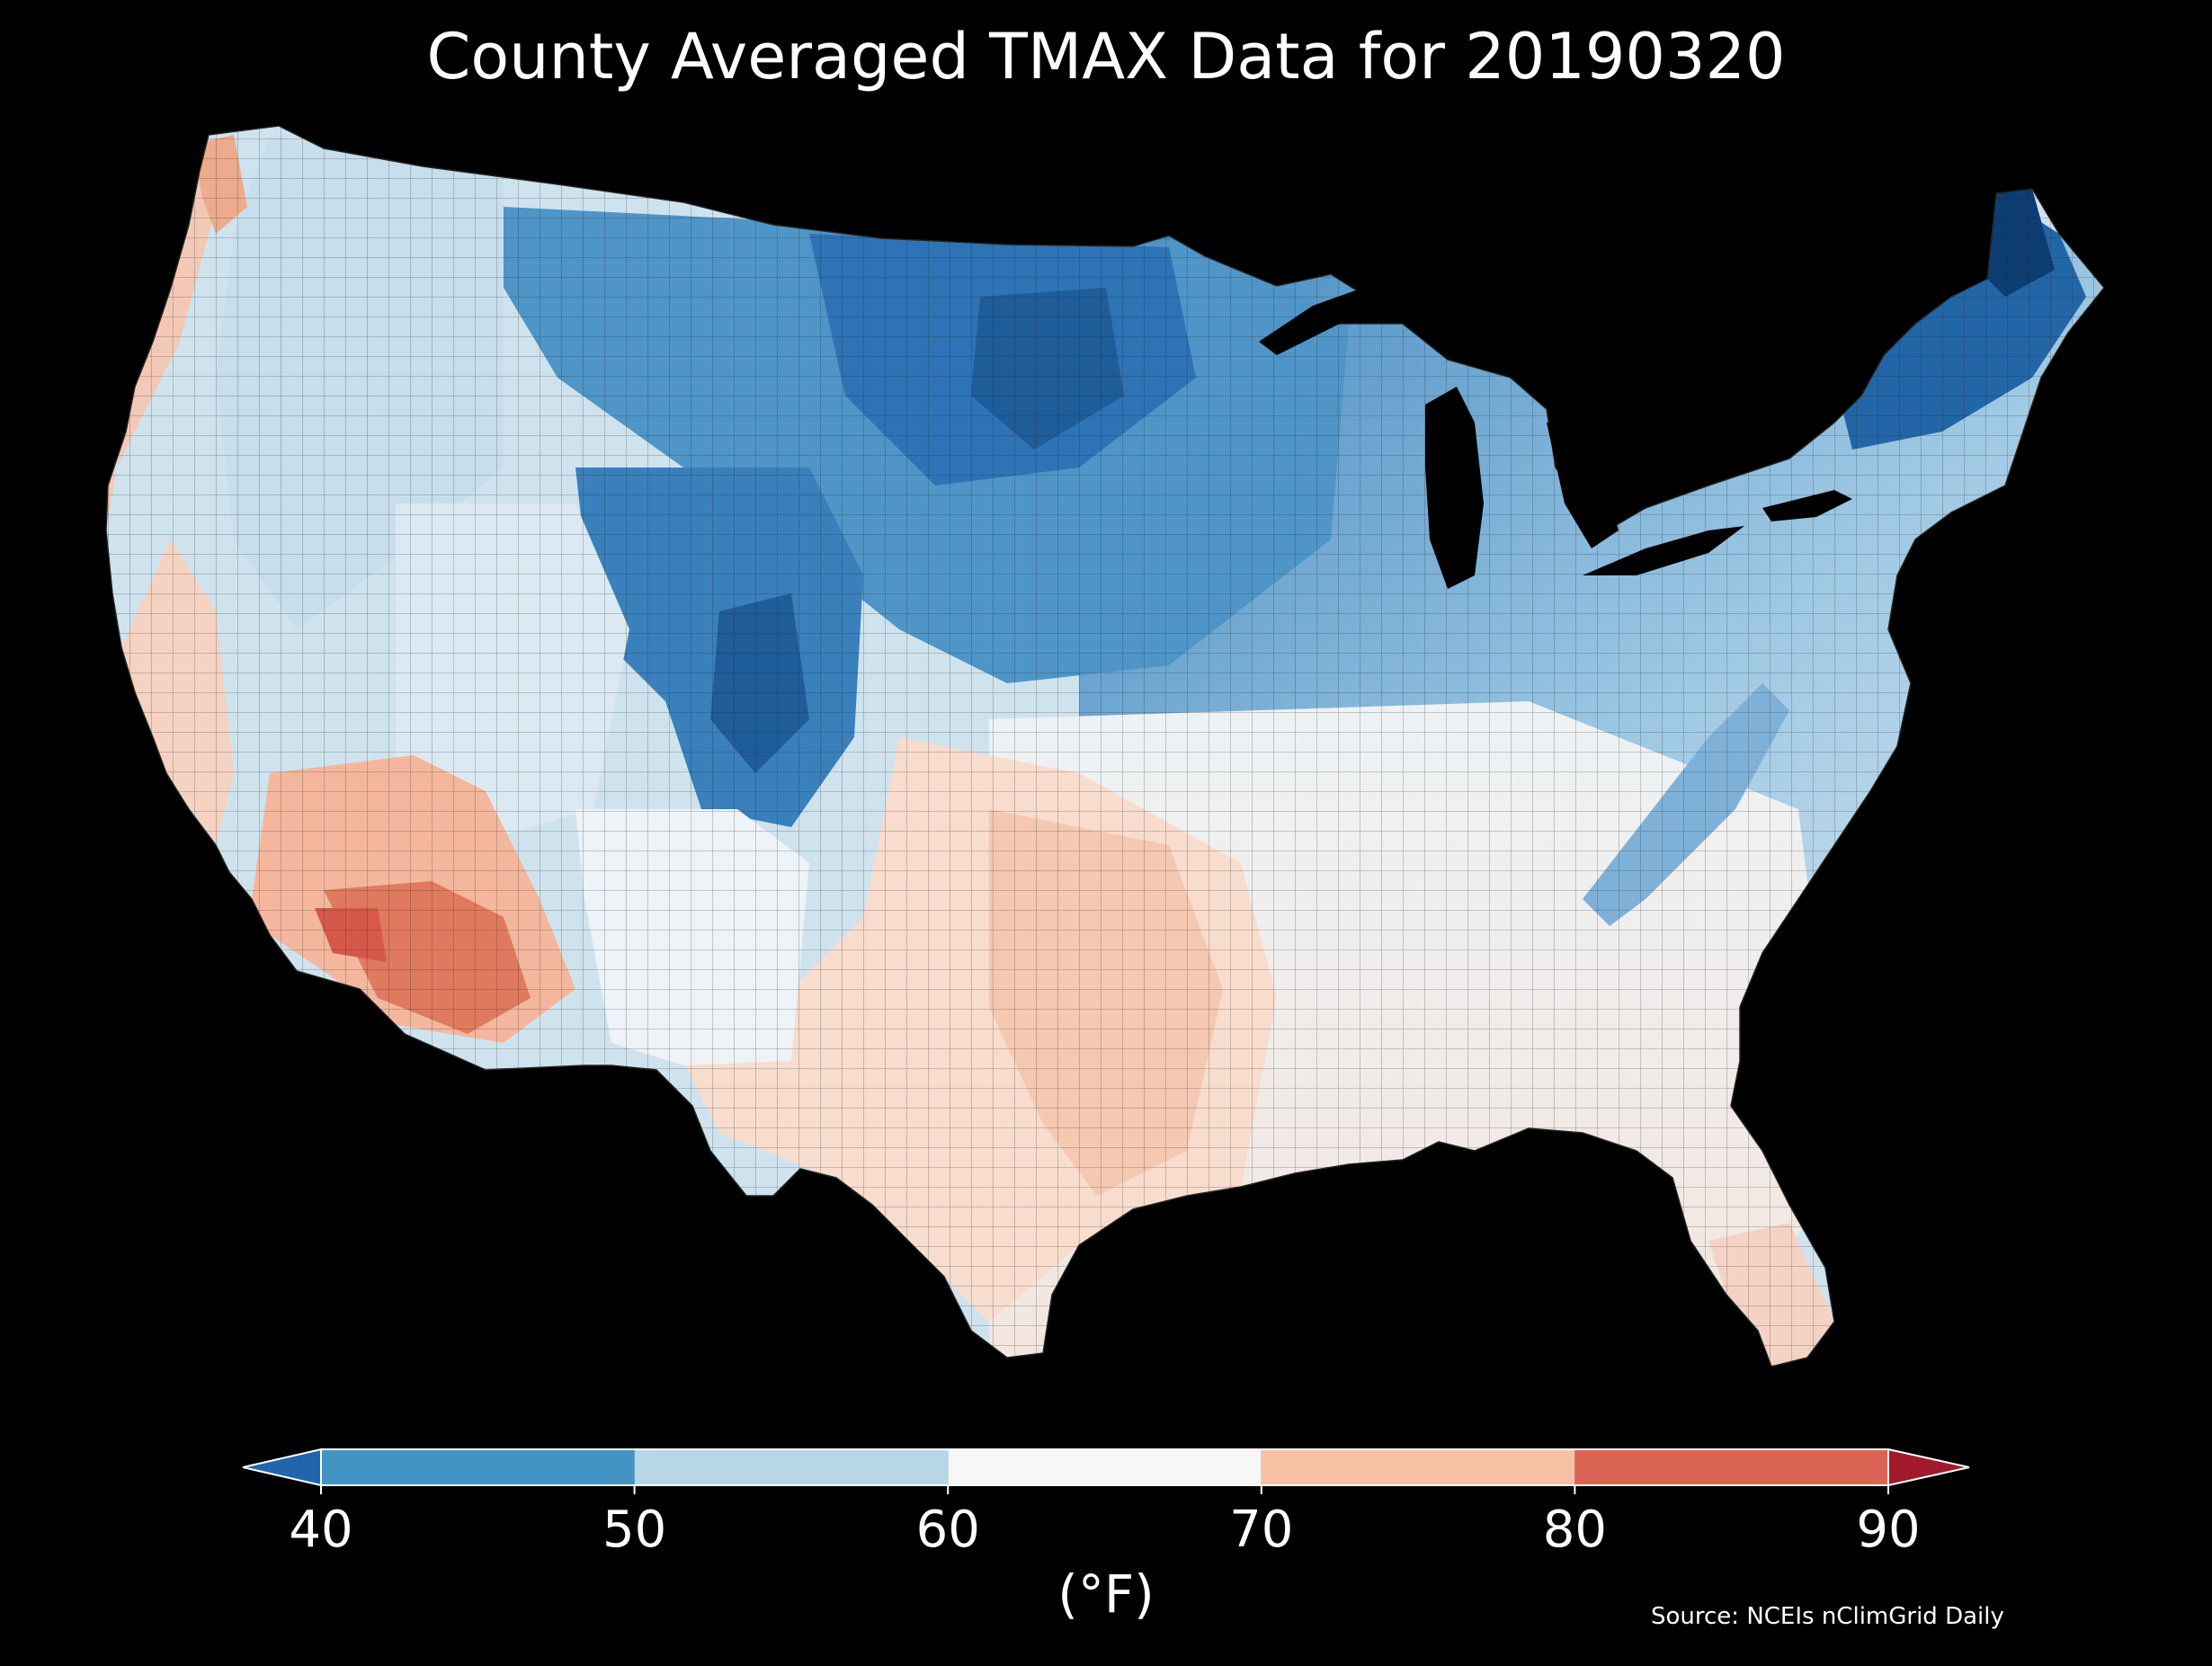  What do you see at coordinates (282, 1468) in the screenshot?
I see `colorbar-extend-low` at bounding box center [282, 1468].